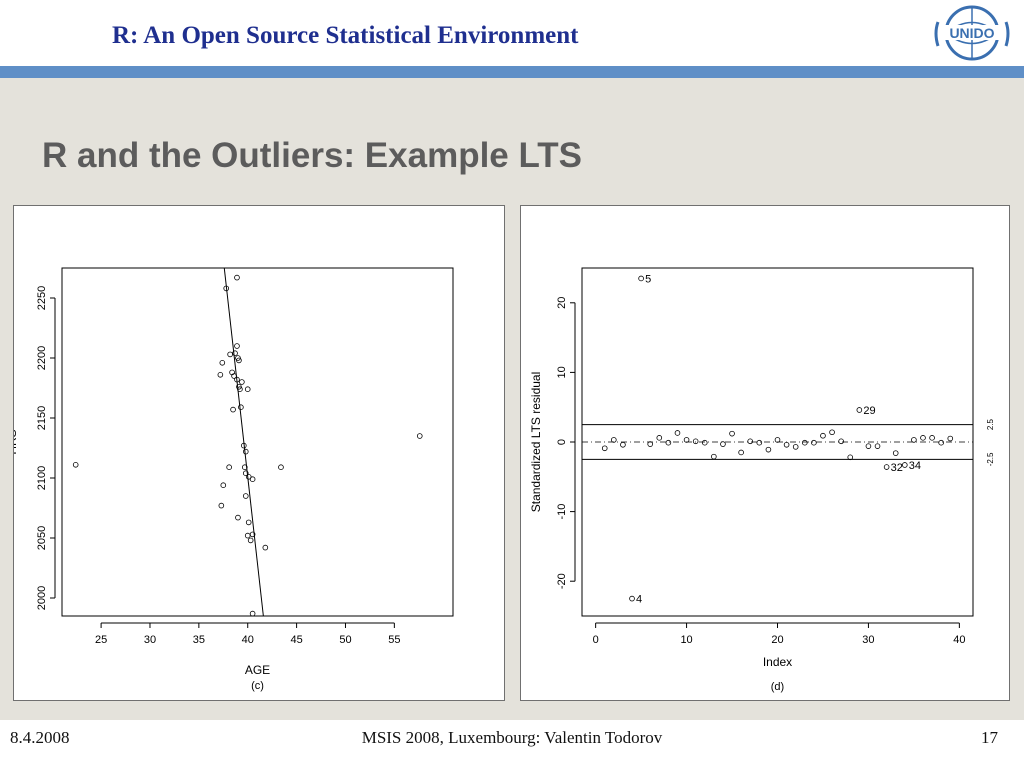  What do you see at coordinates (562, 581) in the screenshot?
I see `y-tick-label: -20` at bounding box center [562, 581].